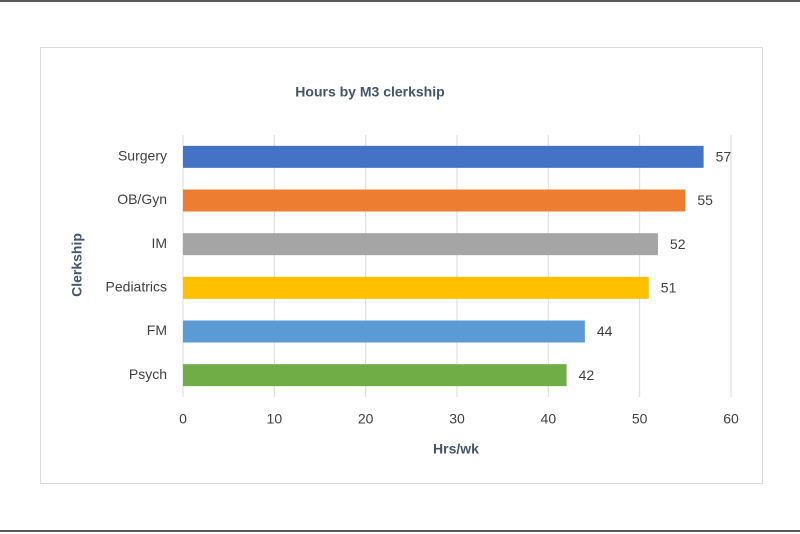 This screenshot has height=534, width=800. Describe the element at coordinates (142, 199) in the screenshot. I see `y-tick-label: OB/Gyn` at that location.